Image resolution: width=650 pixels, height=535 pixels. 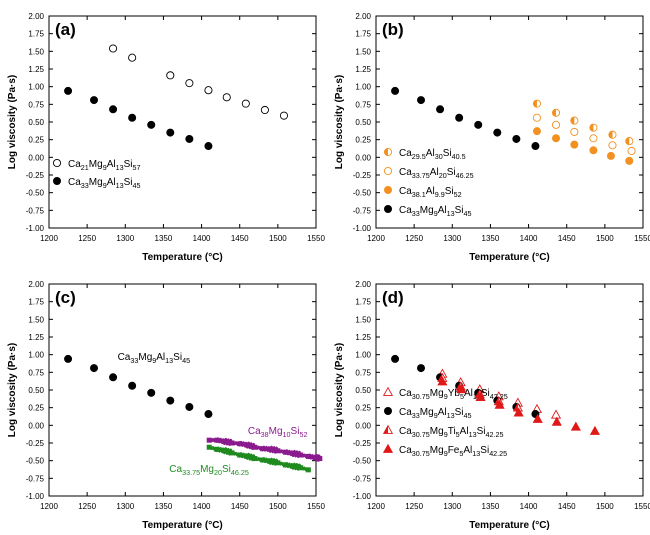 I want to click on x-tick-label: 1400, so click(x=529, y=506).